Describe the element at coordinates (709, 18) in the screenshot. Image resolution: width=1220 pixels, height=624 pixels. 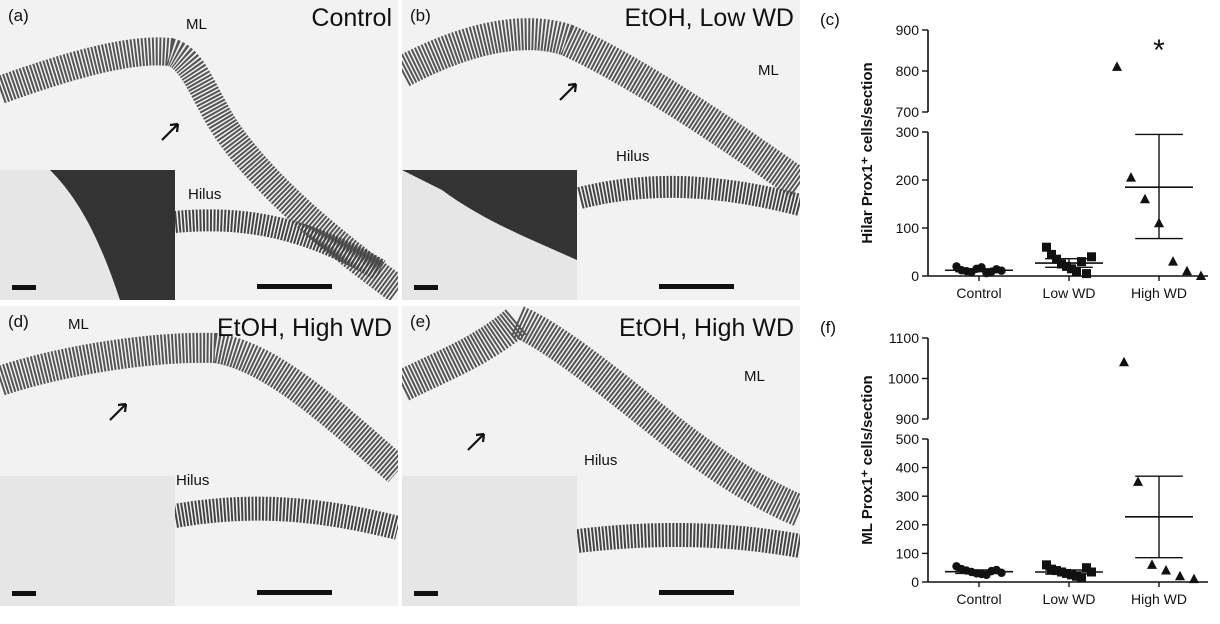
I see `panel-title-b: EtOH, Low WD` at that location.